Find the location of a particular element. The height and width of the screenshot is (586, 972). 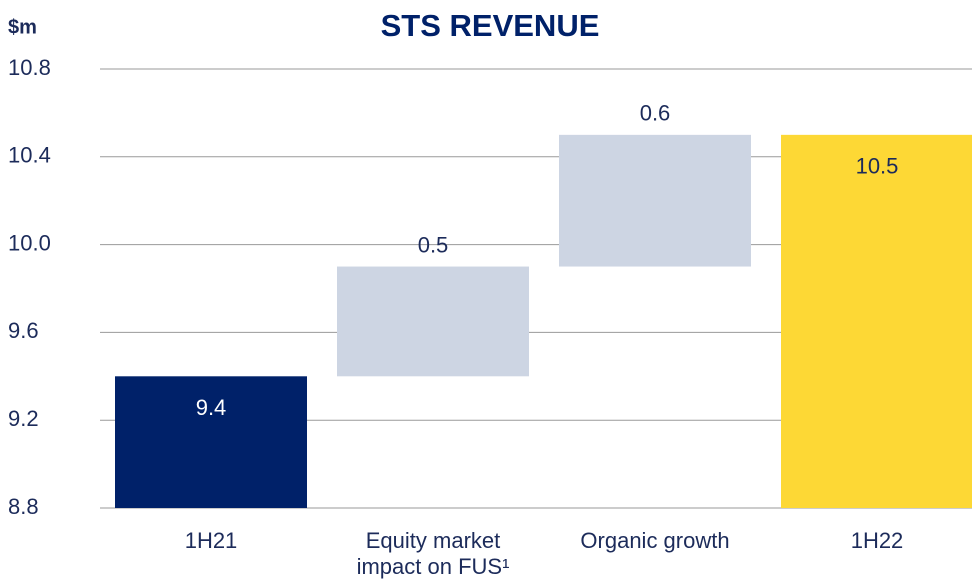

y-axis-label: $m is located at coordinates (22, 27).